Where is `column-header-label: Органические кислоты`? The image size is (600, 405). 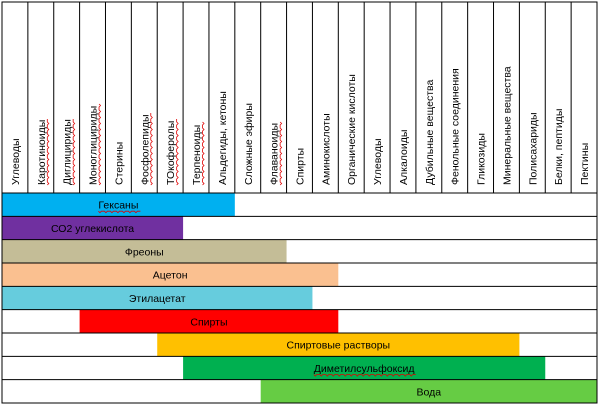
column-header-label: Органические кислоты is located at coordinates (352, 129).